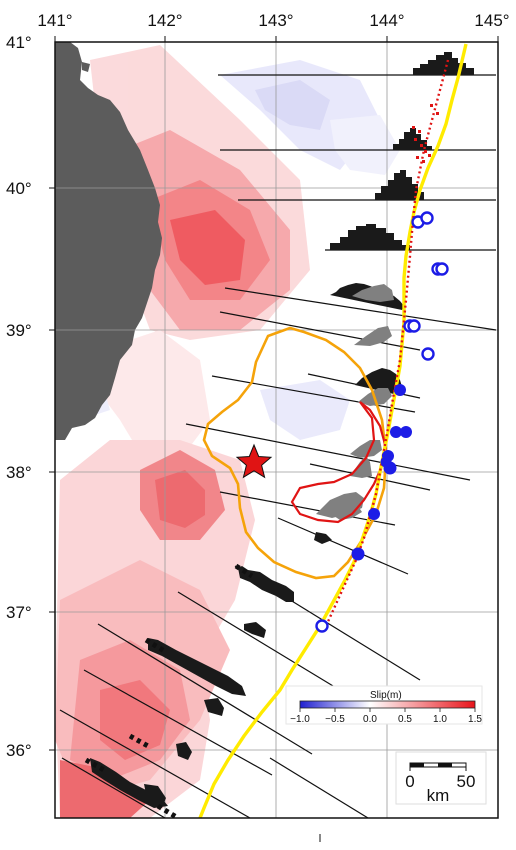 The width and height of the screenshot is (516, 850). I want to click on lon-tick-label: 141°, so click(54, 20).